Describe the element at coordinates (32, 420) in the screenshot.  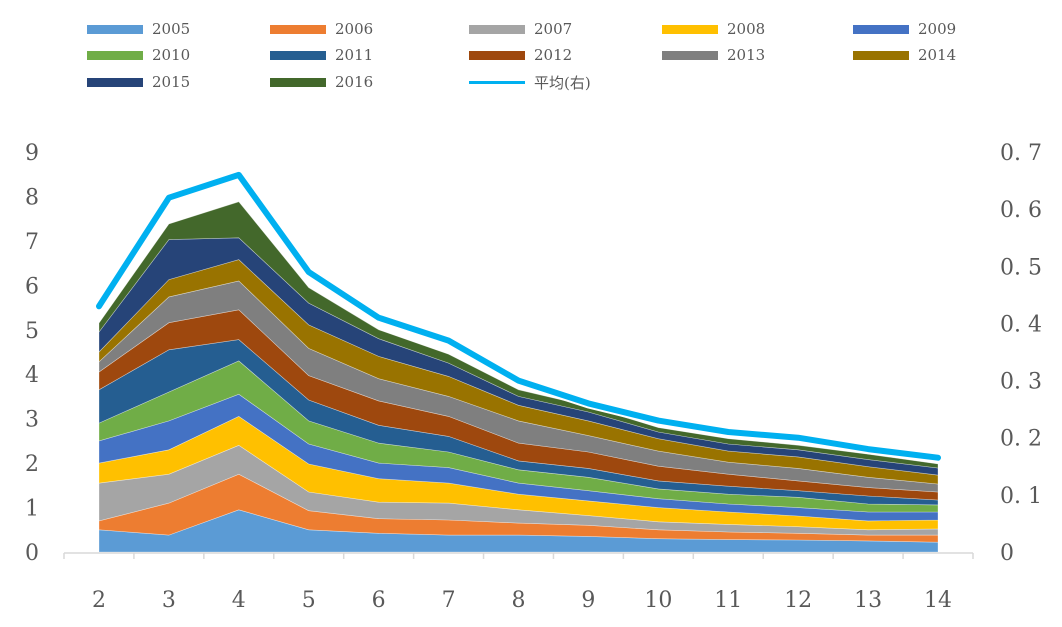
I see `y-tick-label: 3` at that location.